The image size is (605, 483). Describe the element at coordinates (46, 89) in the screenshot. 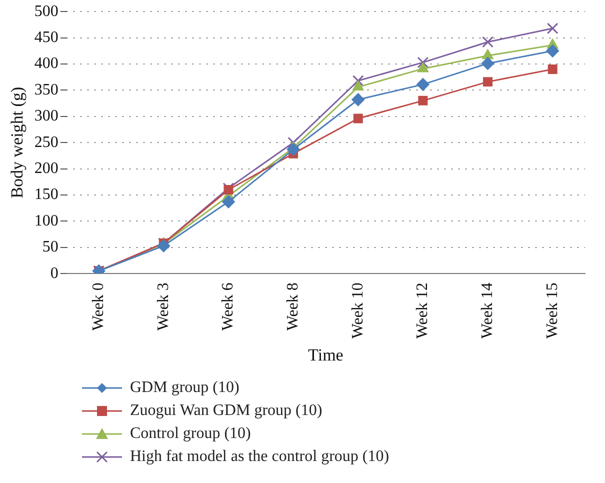

I see `y-tick-label: 350` at that location.